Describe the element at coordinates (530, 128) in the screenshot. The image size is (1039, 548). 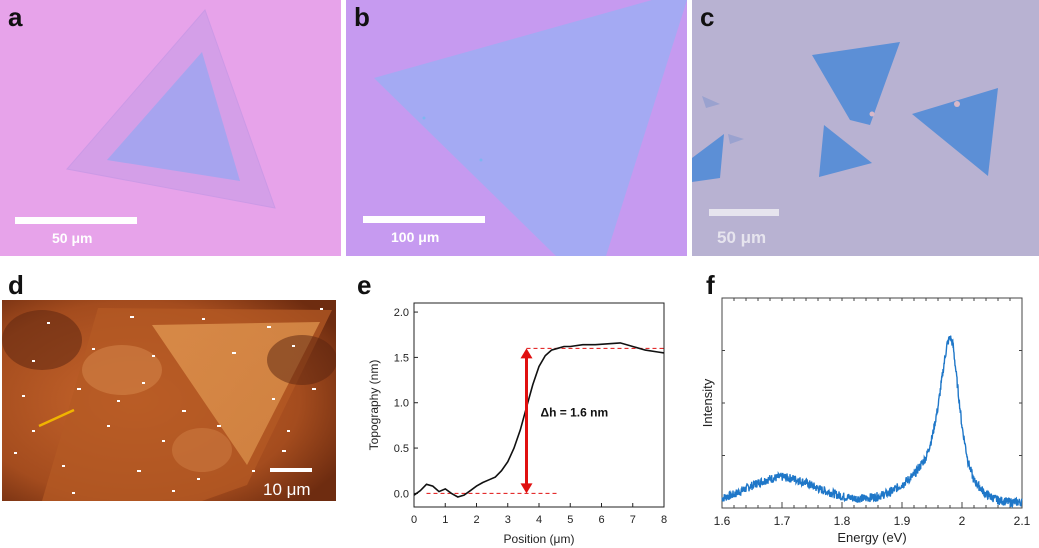
I see `flake-b` at that location.